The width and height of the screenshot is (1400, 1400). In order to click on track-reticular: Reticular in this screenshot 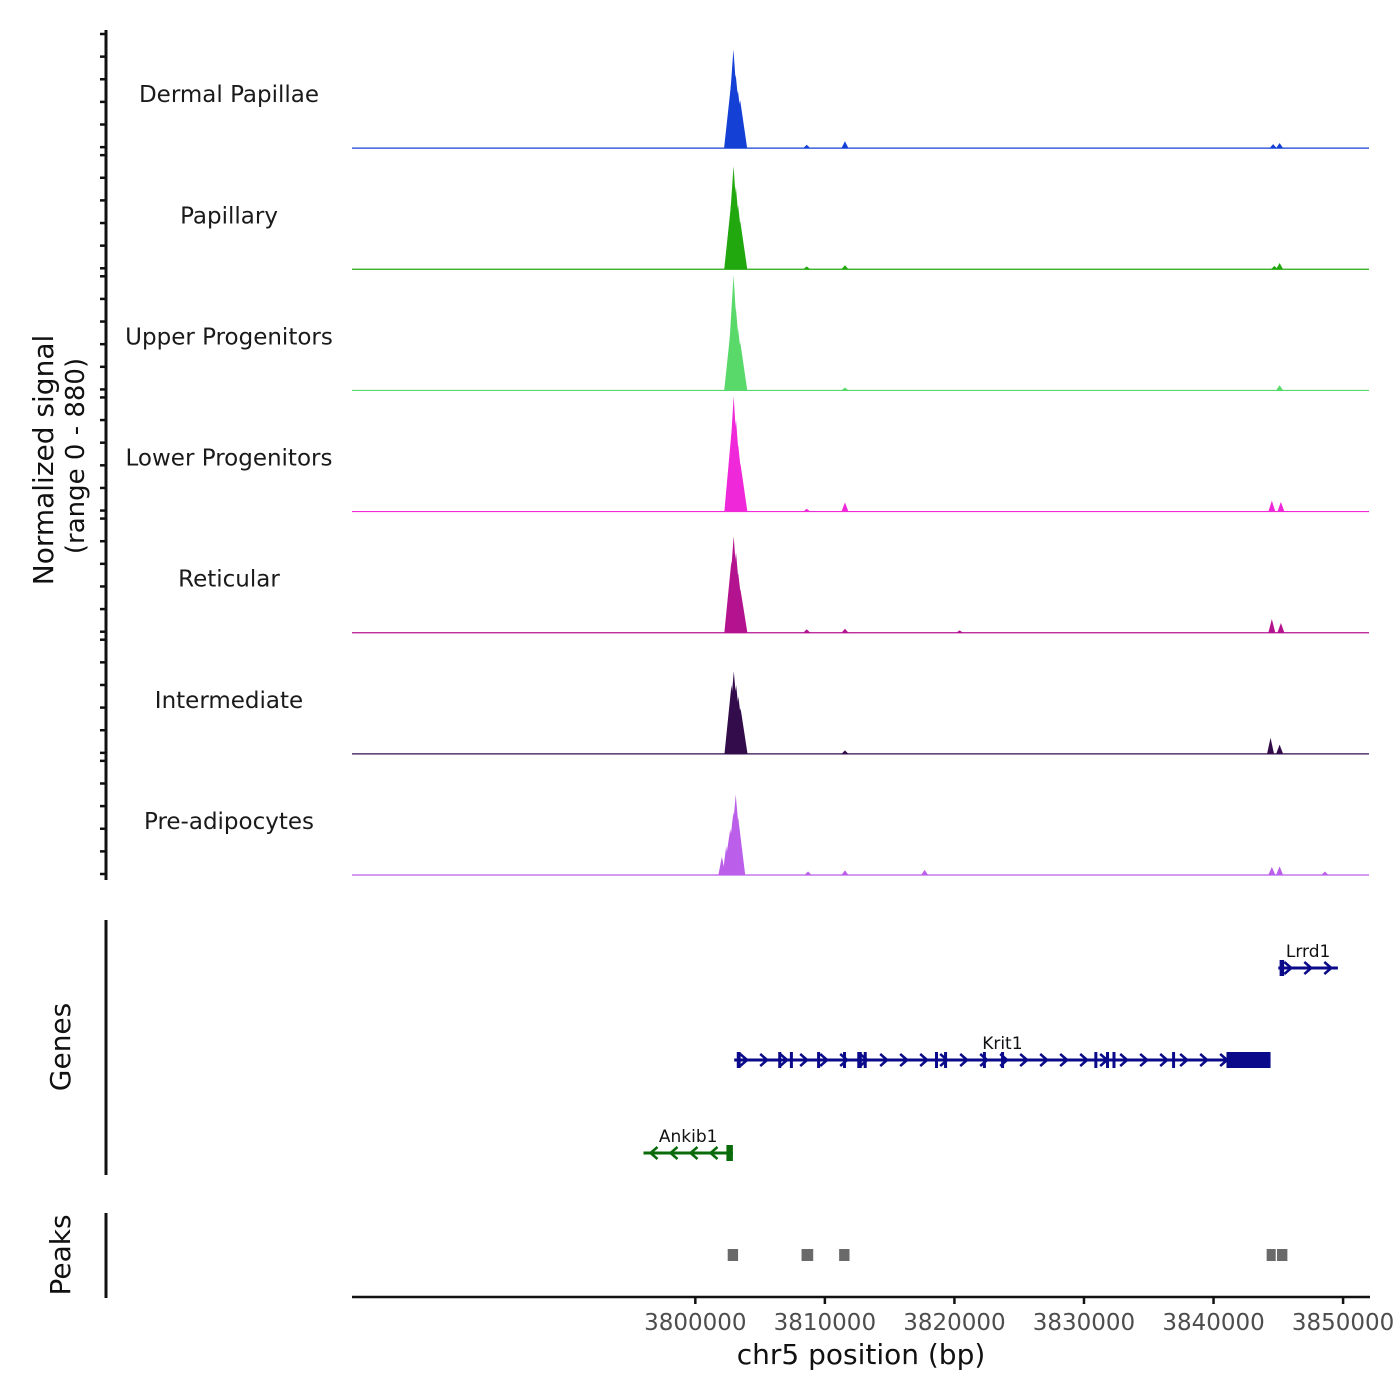, I will do `click(773, 585)`.